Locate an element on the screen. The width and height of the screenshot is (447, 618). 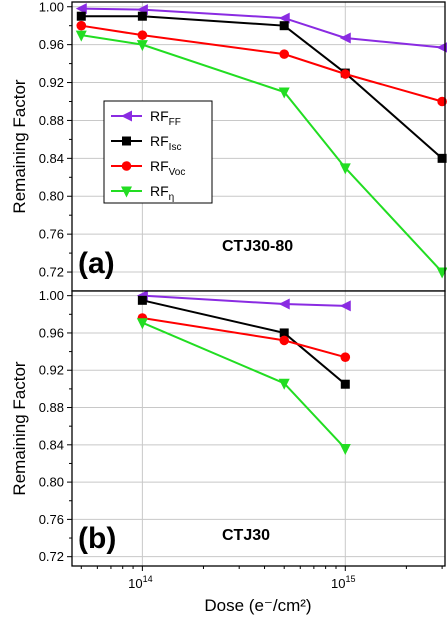
x-tick-label: 1015 is located at coordinates (343, 582).